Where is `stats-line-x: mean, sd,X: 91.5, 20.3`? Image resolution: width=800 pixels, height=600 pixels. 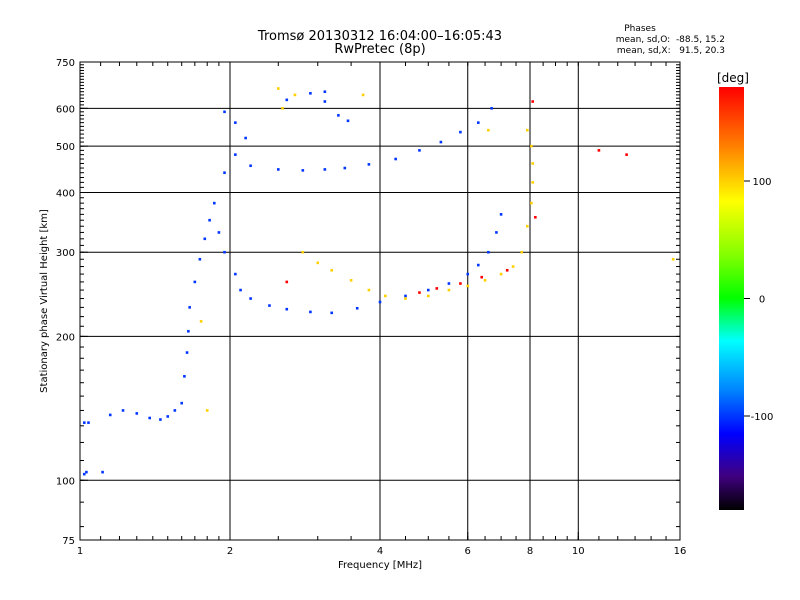 stats-line-x: mean, sd,X: 91.5, 20.3 is located at coordinates (671, 51).